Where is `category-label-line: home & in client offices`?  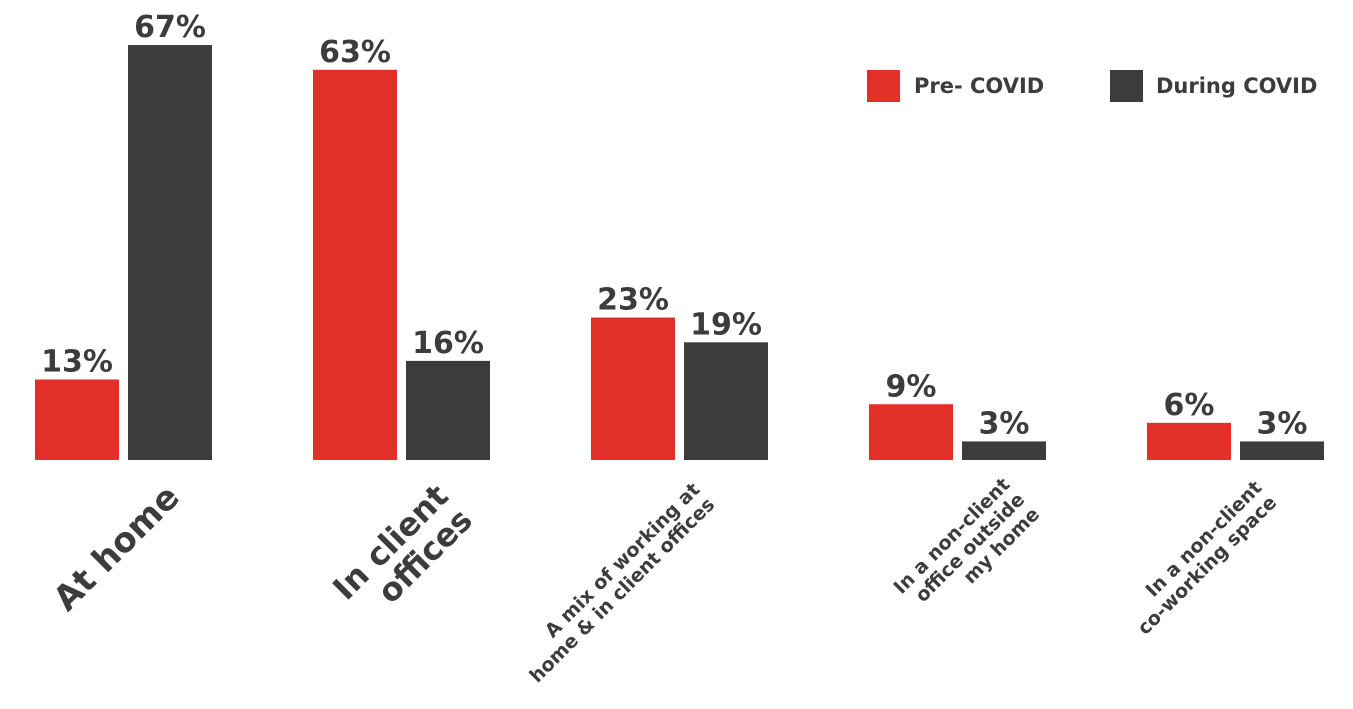 category-label-line: home & in client offices is located at coordinates (623, 591).